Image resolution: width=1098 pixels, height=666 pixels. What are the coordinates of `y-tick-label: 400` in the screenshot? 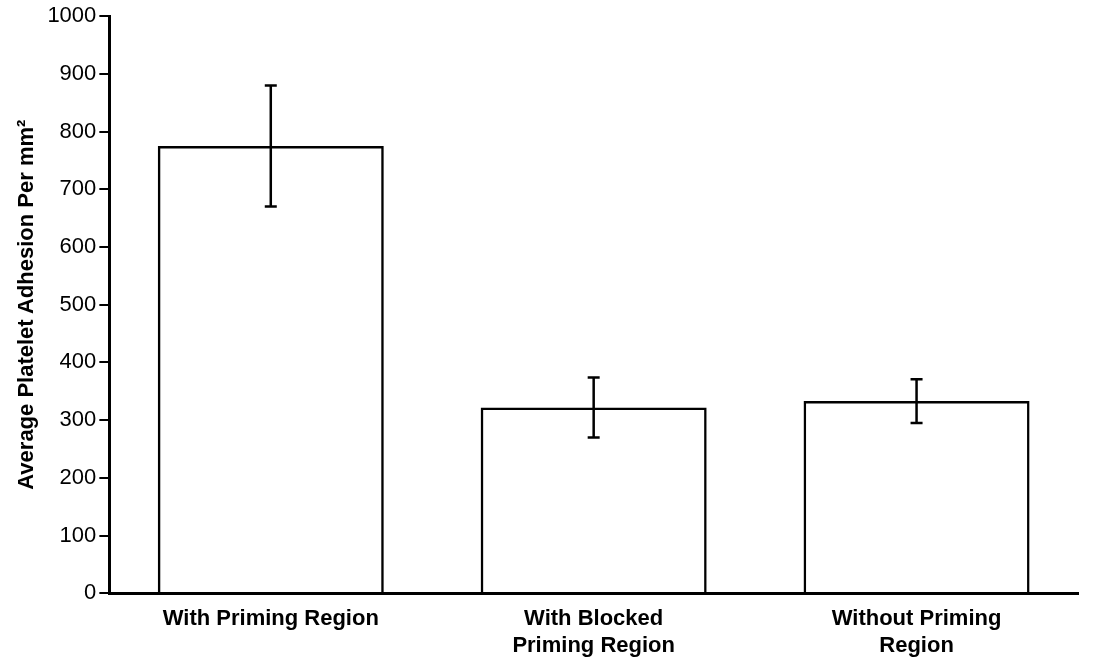 It's located at (78, 361).